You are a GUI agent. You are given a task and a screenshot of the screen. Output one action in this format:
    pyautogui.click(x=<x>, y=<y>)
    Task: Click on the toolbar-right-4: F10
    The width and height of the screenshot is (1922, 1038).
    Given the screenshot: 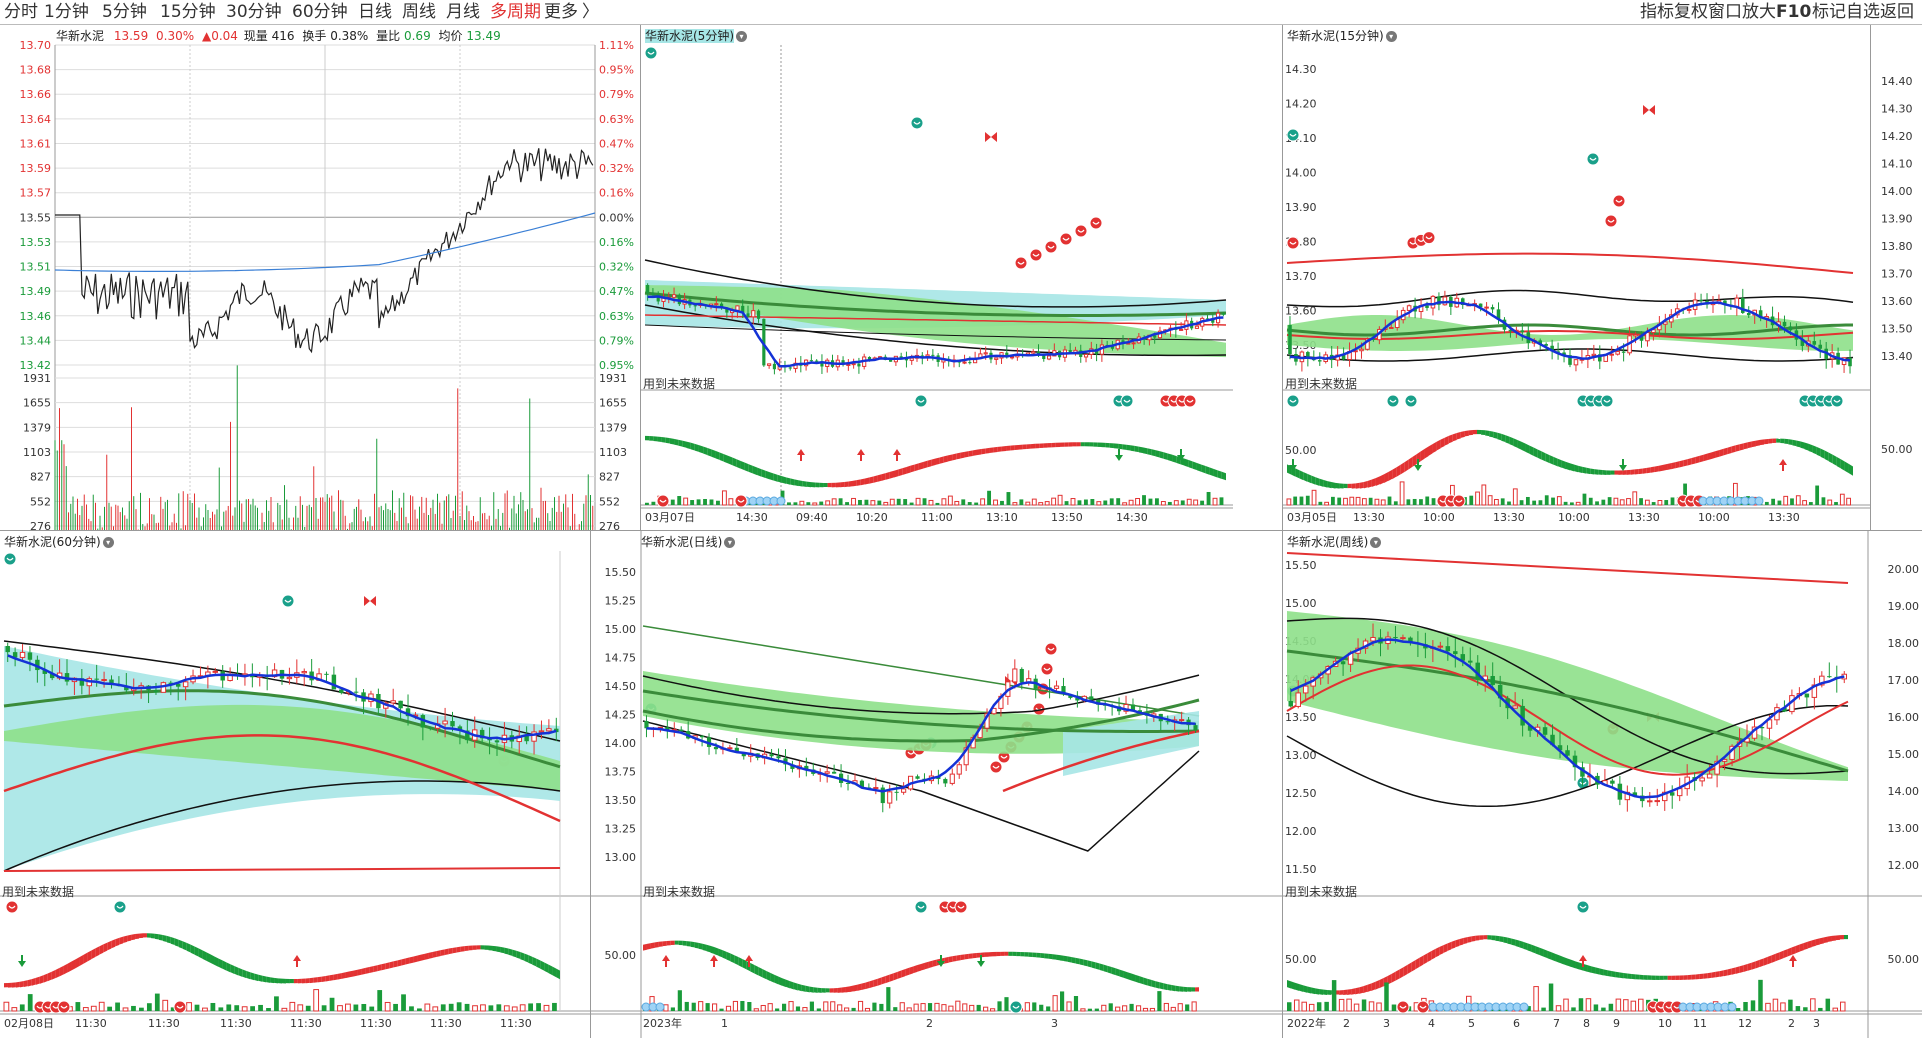 What is the action you would take?
    pyautogui.click(x=1794, y=12)
    